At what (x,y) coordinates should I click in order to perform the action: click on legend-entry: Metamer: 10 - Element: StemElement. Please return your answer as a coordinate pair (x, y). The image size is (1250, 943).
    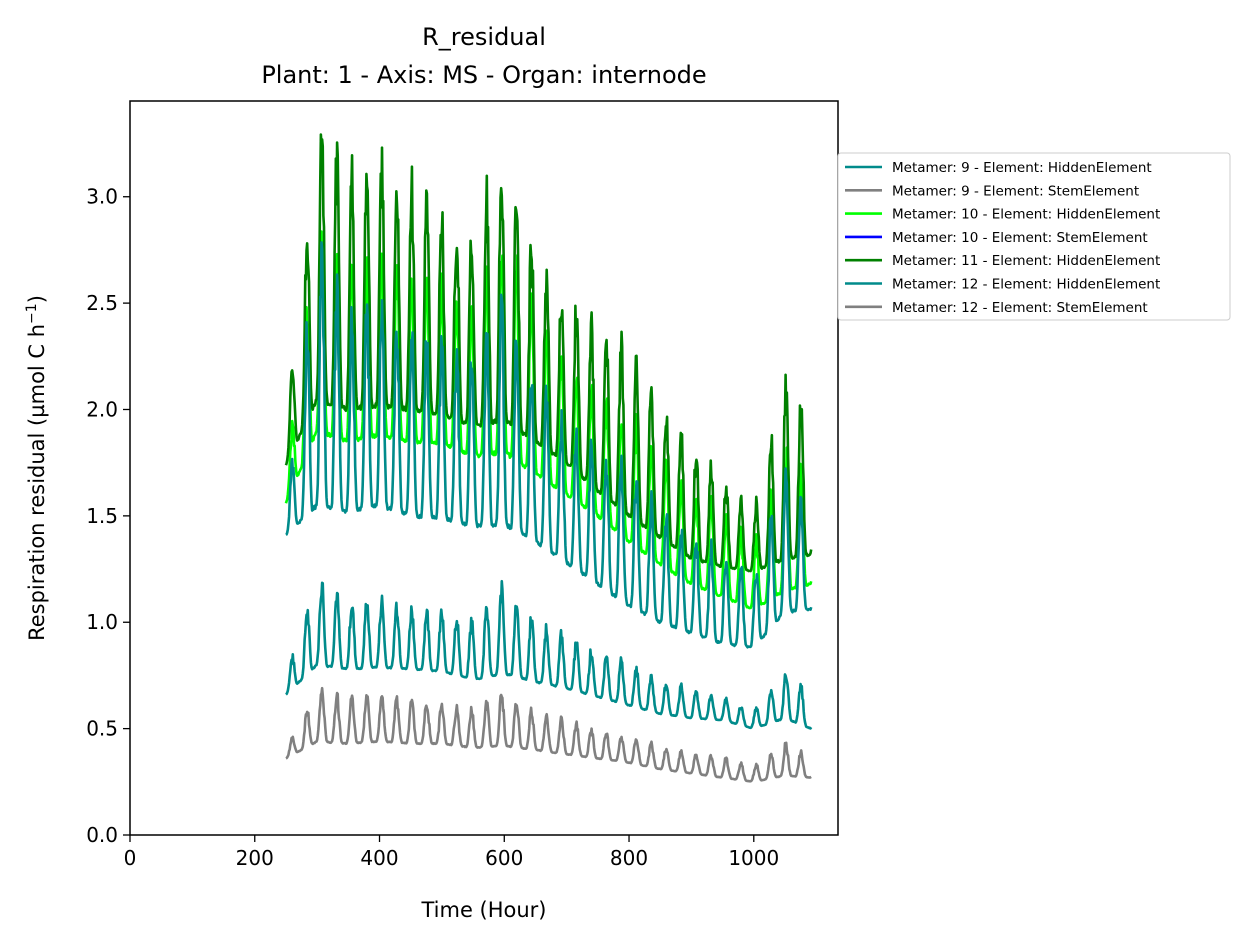
    Looking at the image, I should click on (1020, 238).